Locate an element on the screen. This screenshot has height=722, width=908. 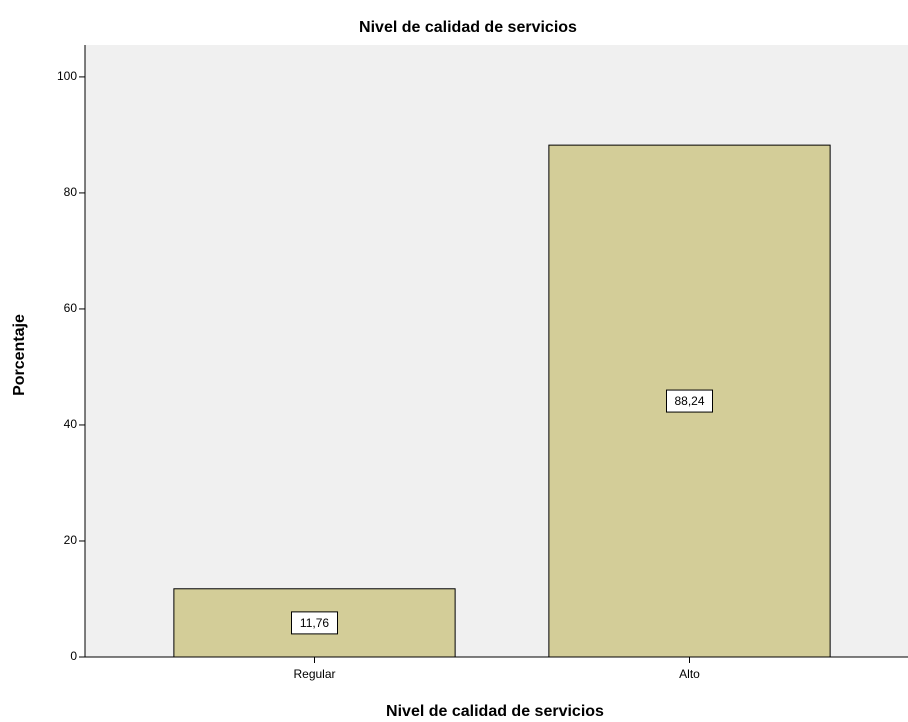
chart-title: Nivel de calidad de servicios is located at coordinates (468, 27).